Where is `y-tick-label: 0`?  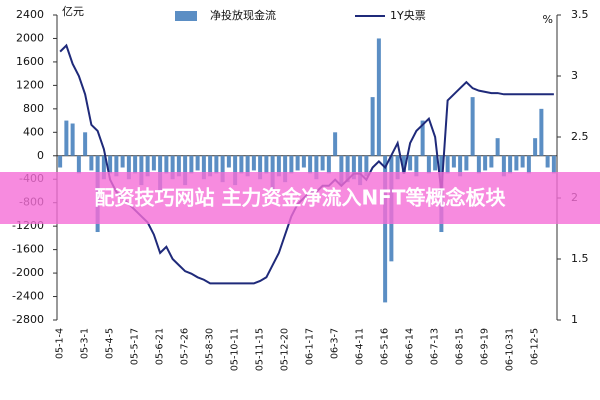
y-tick-label: 0 is located at coordinates (40, 155).